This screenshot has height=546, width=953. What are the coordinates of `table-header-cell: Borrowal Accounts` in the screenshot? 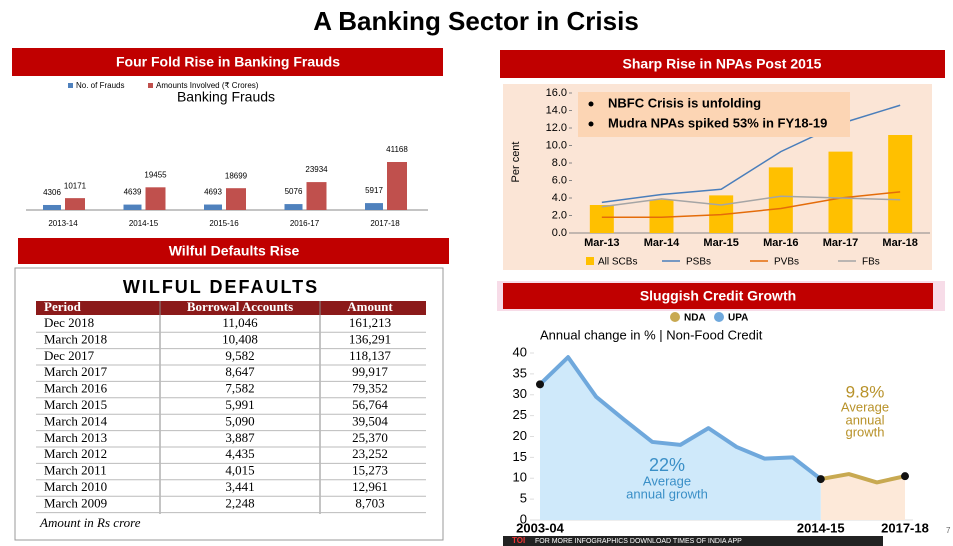 It's located at (240, 306).